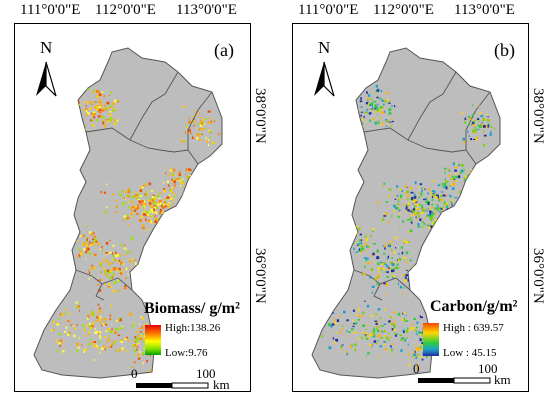  What do you see at coordinates (324, 47) in the screenshot?
I see `panel-b-north-label: N` at bounding box center [324, 47].